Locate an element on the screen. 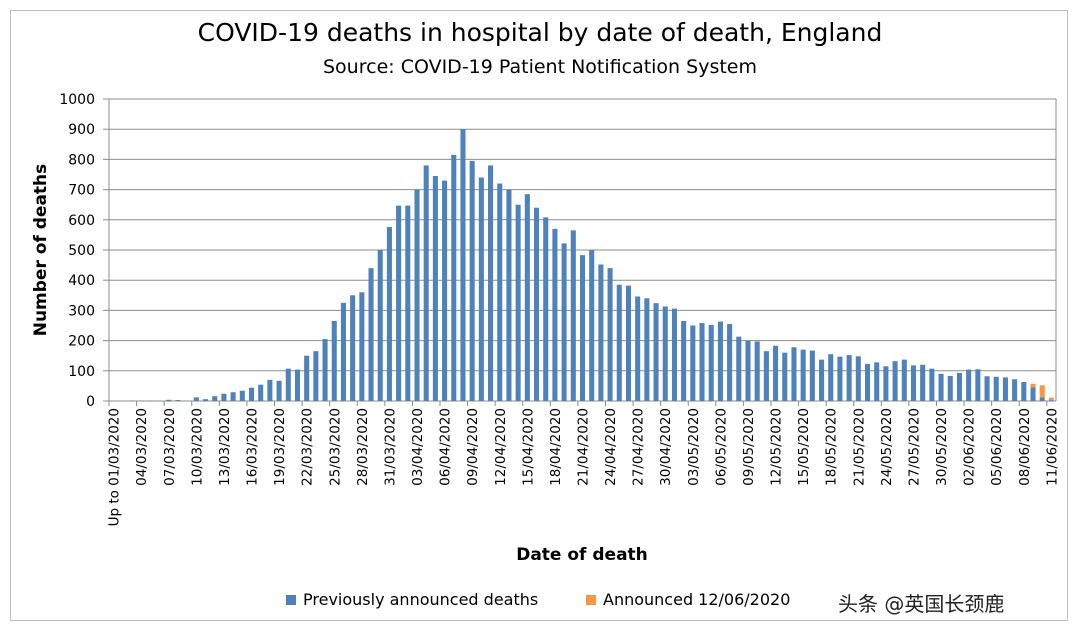 This screenshot has height=633, width=1080. y-axis-label: Number of deaths is located at coordinates (41, 250).